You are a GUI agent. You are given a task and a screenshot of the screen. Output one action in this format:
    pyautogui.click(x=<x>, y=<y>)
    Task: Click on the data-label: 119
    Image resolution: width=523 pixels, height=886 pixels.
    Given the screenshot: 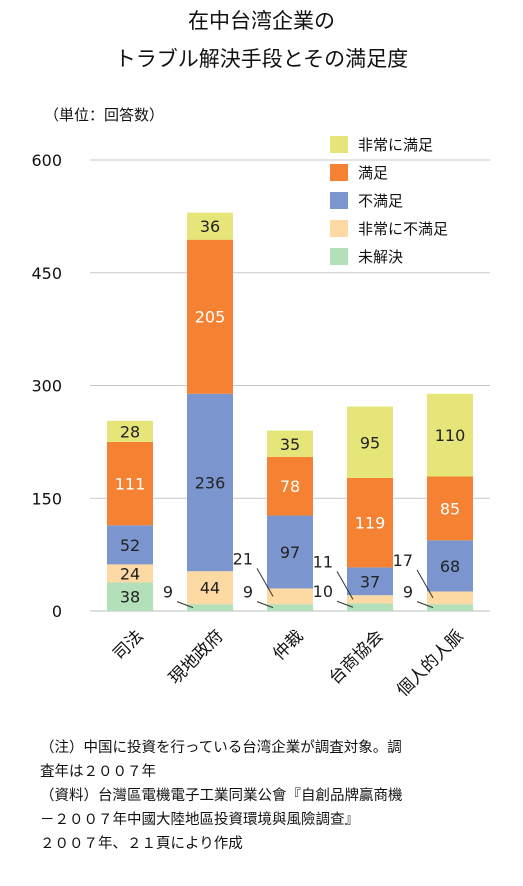 What is the action you would take?
    pyautogui.click(x=370, y=523)
    